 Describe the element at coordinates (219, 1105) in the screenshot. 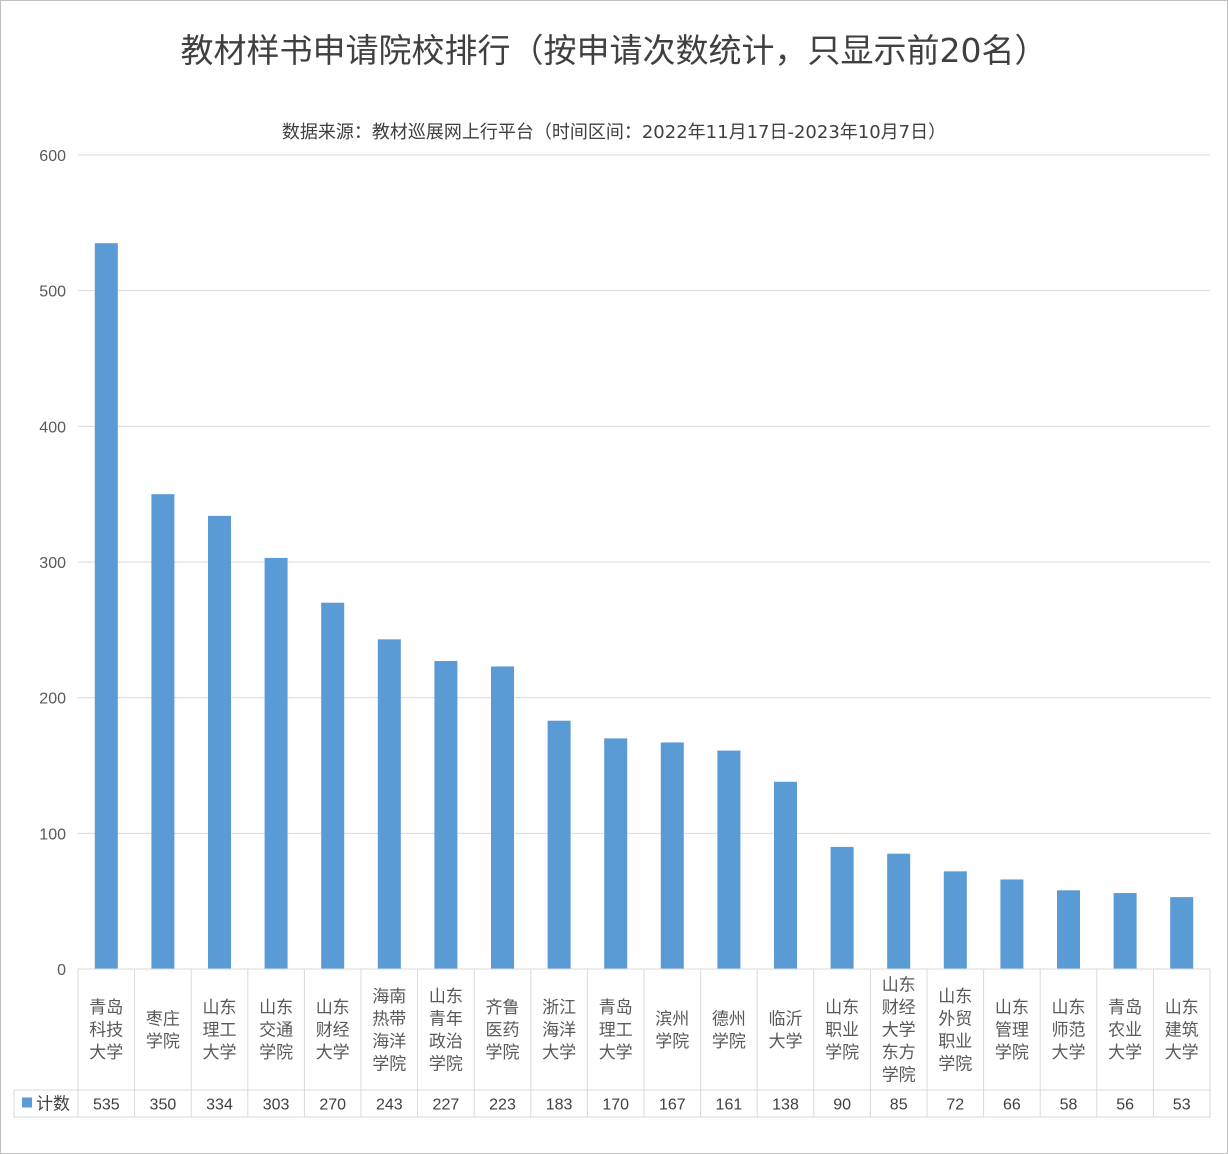

I see `data-table-value: 334` at that location.